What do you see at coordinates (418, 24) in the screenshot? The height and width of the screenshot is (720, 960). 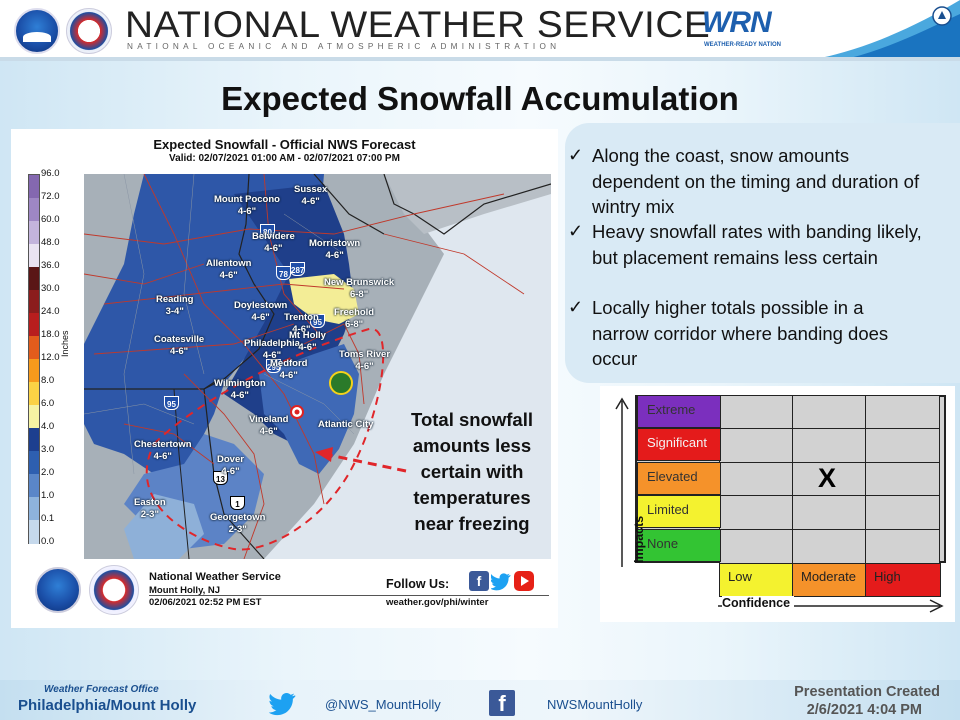 I see `agency-title: NATIONAL WEATHER SERVICE` at bounding box center [418, 24].